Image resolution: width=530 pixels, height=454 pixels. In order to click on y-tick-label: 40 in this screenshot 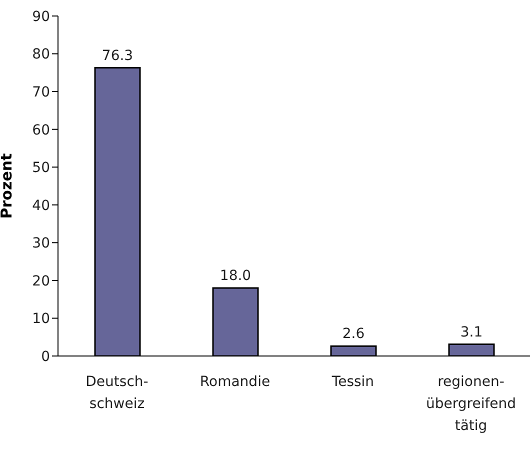, I will do `click(41, 206)`.